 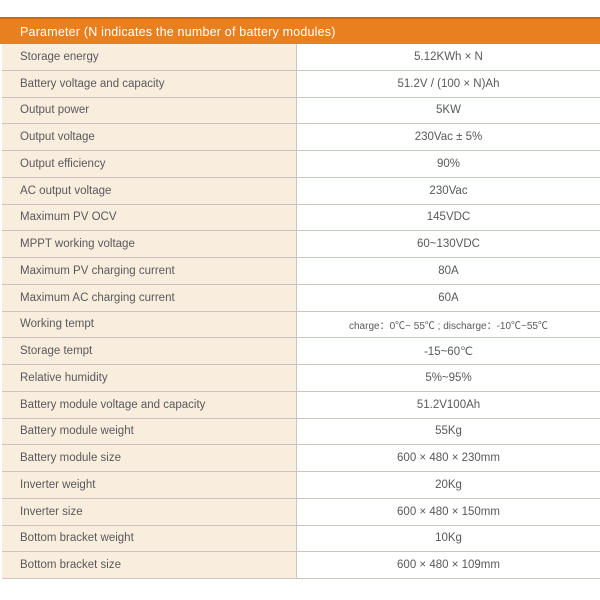 I want to click on parameter-value-cell: 5KW, so click(x=448, y=110).